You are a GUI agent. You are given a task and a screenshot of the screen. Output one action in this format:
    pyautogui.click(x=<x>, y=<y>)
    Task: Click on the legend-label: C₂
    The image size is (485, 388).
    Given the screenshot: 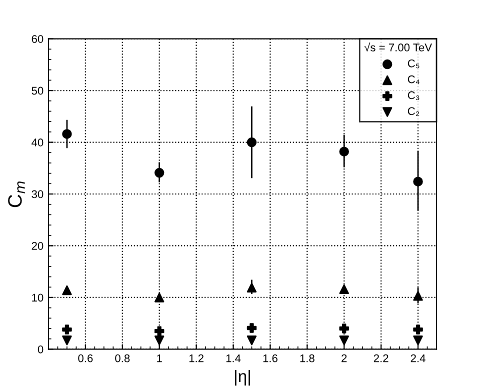 What is the action you would take?
    pyautogui.click(x=414, y=111)
    